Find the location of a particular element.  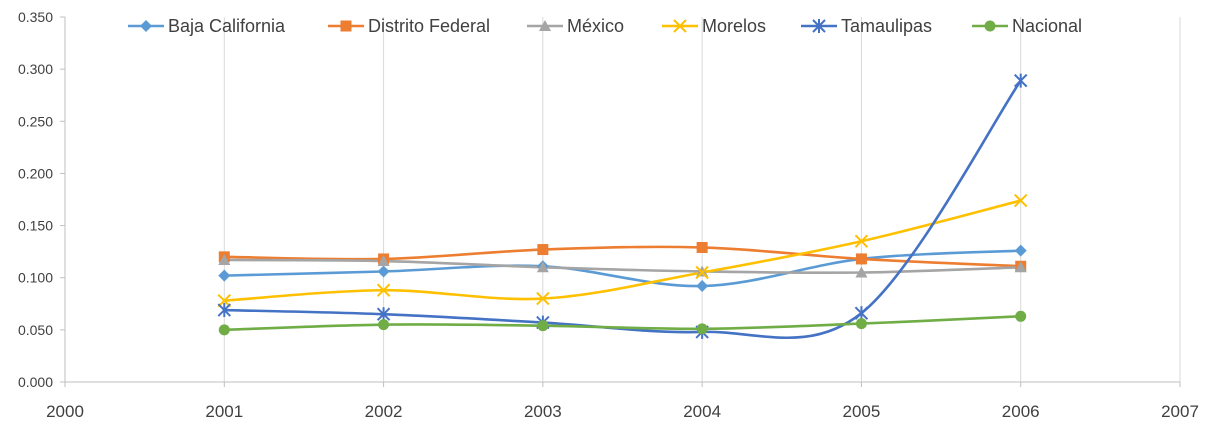

x-tick-label: 2003 is located at coordinates (543, 411).